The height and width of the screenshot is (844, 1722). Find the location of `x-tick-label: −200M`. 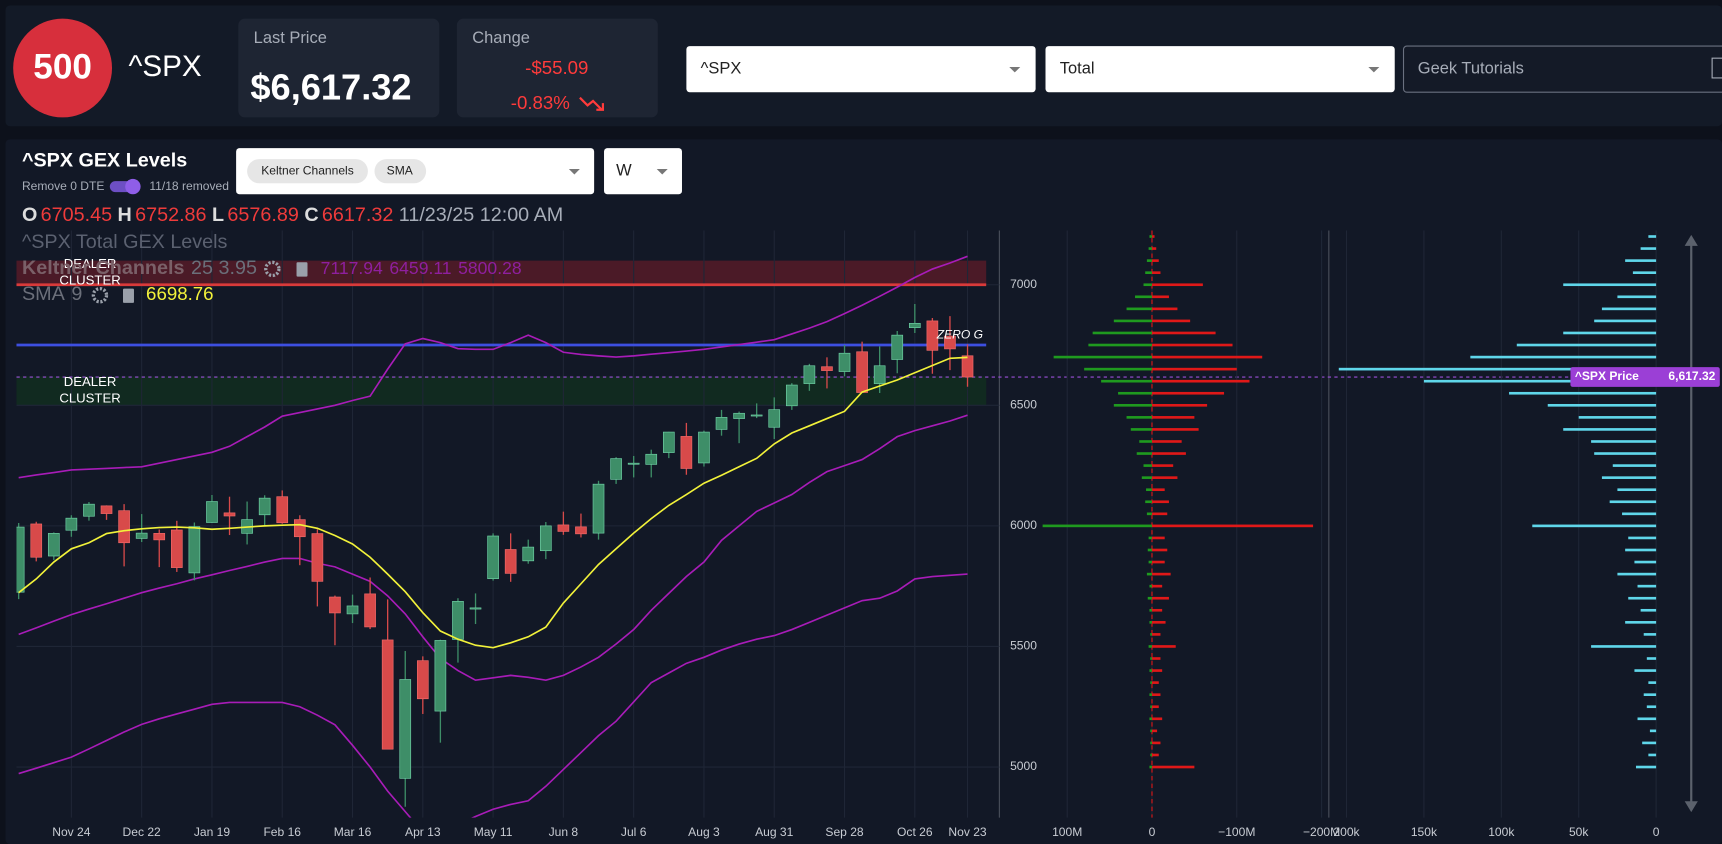

x-tick-label: −200M is located at coordinates (1321, 832).